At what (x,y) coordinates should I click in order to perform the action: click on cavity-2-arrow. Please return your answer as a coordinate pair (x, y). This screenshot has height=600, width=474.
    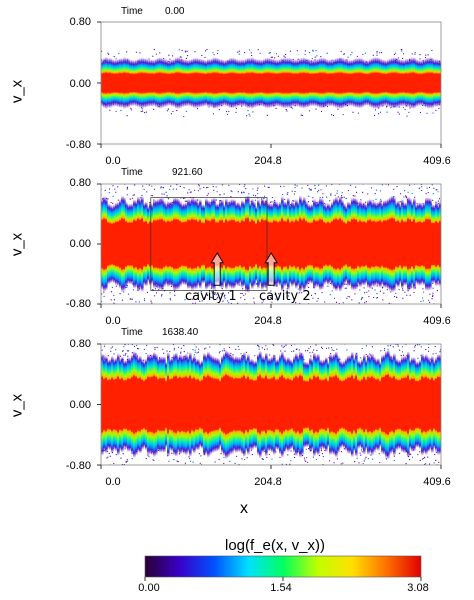
    Looking at the image, I should click on (271, 269).